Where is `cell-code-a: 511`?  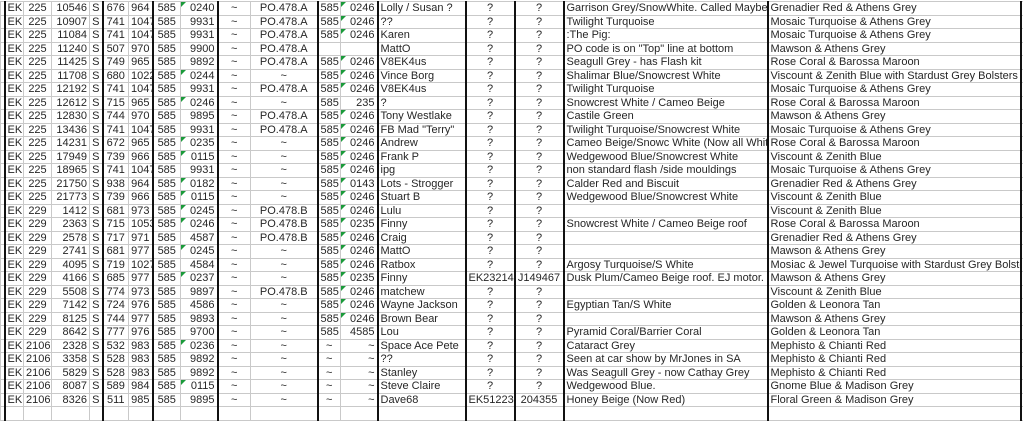
cell-code-a: 511 is located at coordinates (116, 400).